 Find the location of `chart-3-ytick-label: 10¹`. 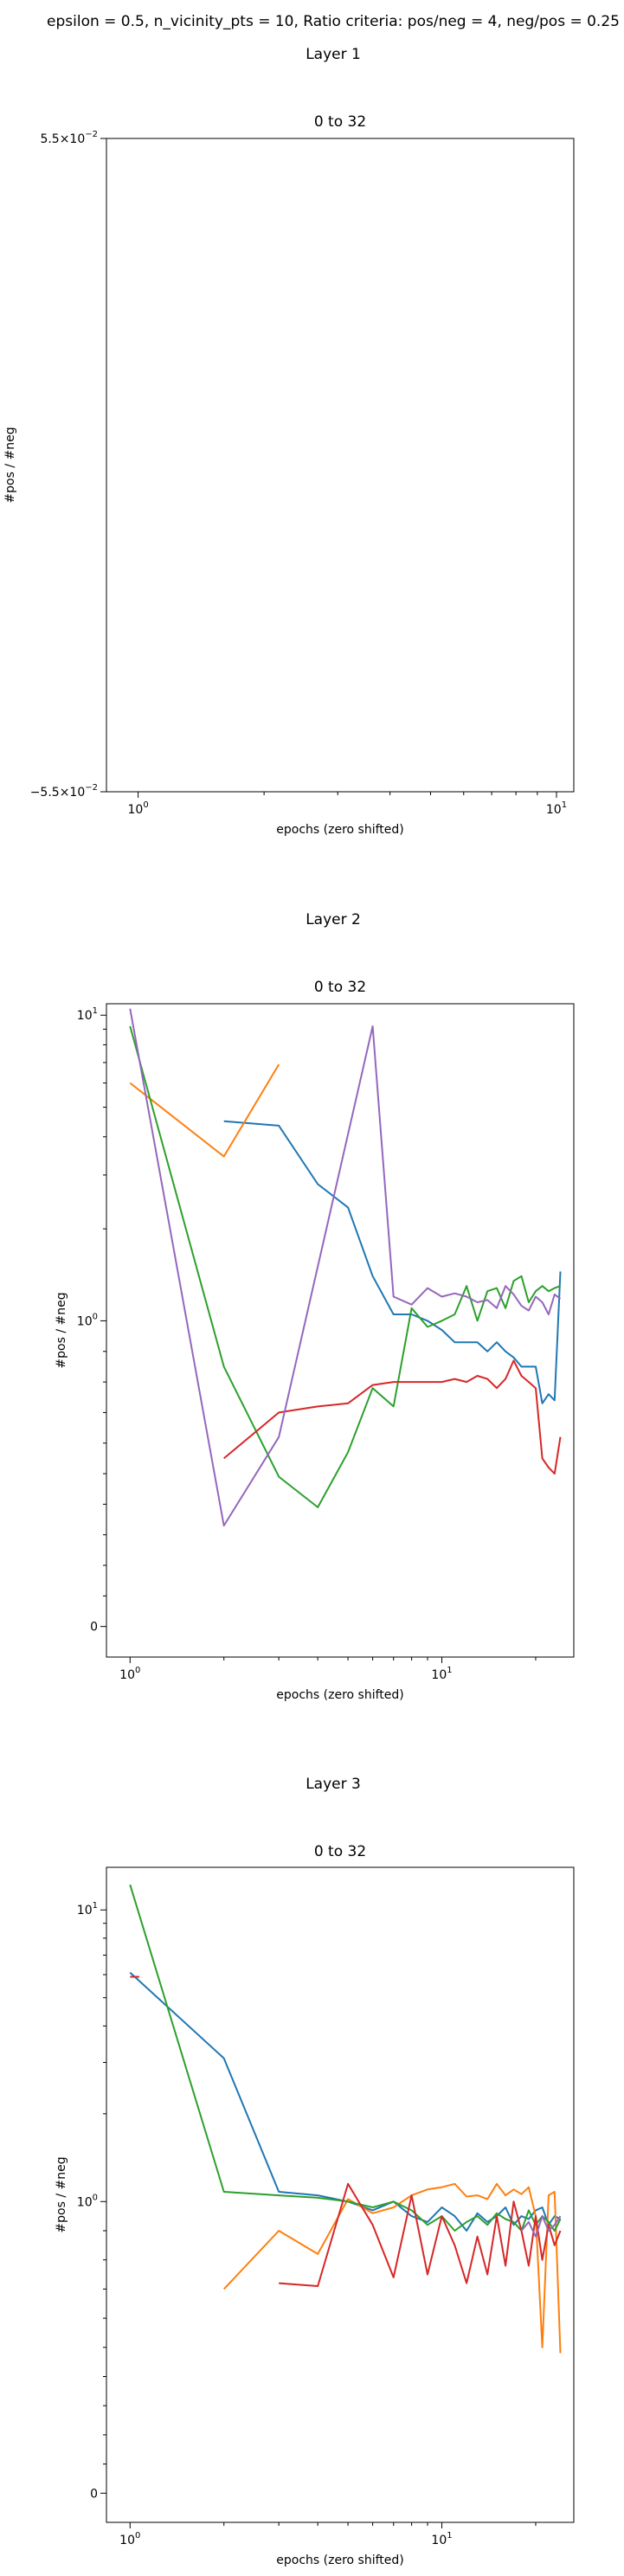

chart-3-ytick-label: 10¹ is located at coordinates (87, 1910).